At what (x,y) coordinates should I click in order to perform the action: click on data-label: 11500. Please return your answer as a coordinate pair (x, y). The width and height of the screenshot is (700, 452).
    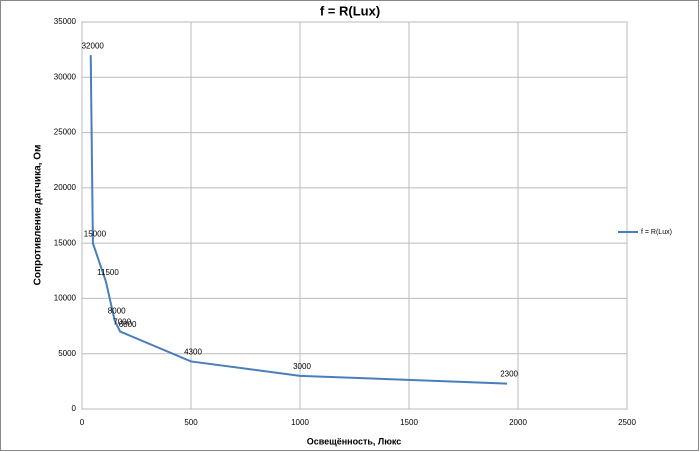
    Looking at the image, I should click on (108, 272).